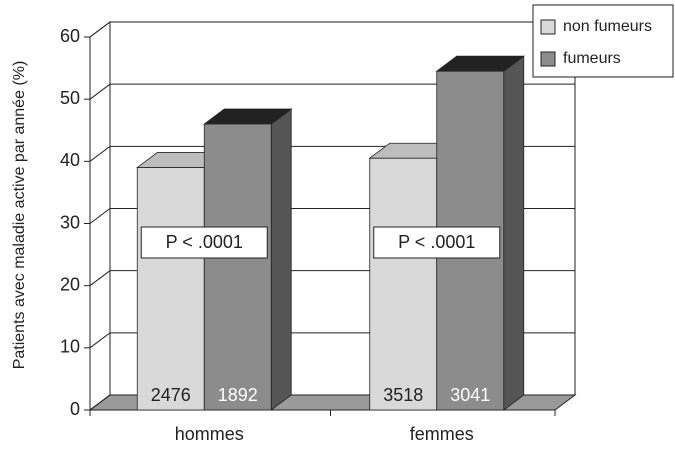  What do you see at coordinates (238, 395) in the screenshot?
I see `sample-size: 1892` at bounding box center [238, 395].